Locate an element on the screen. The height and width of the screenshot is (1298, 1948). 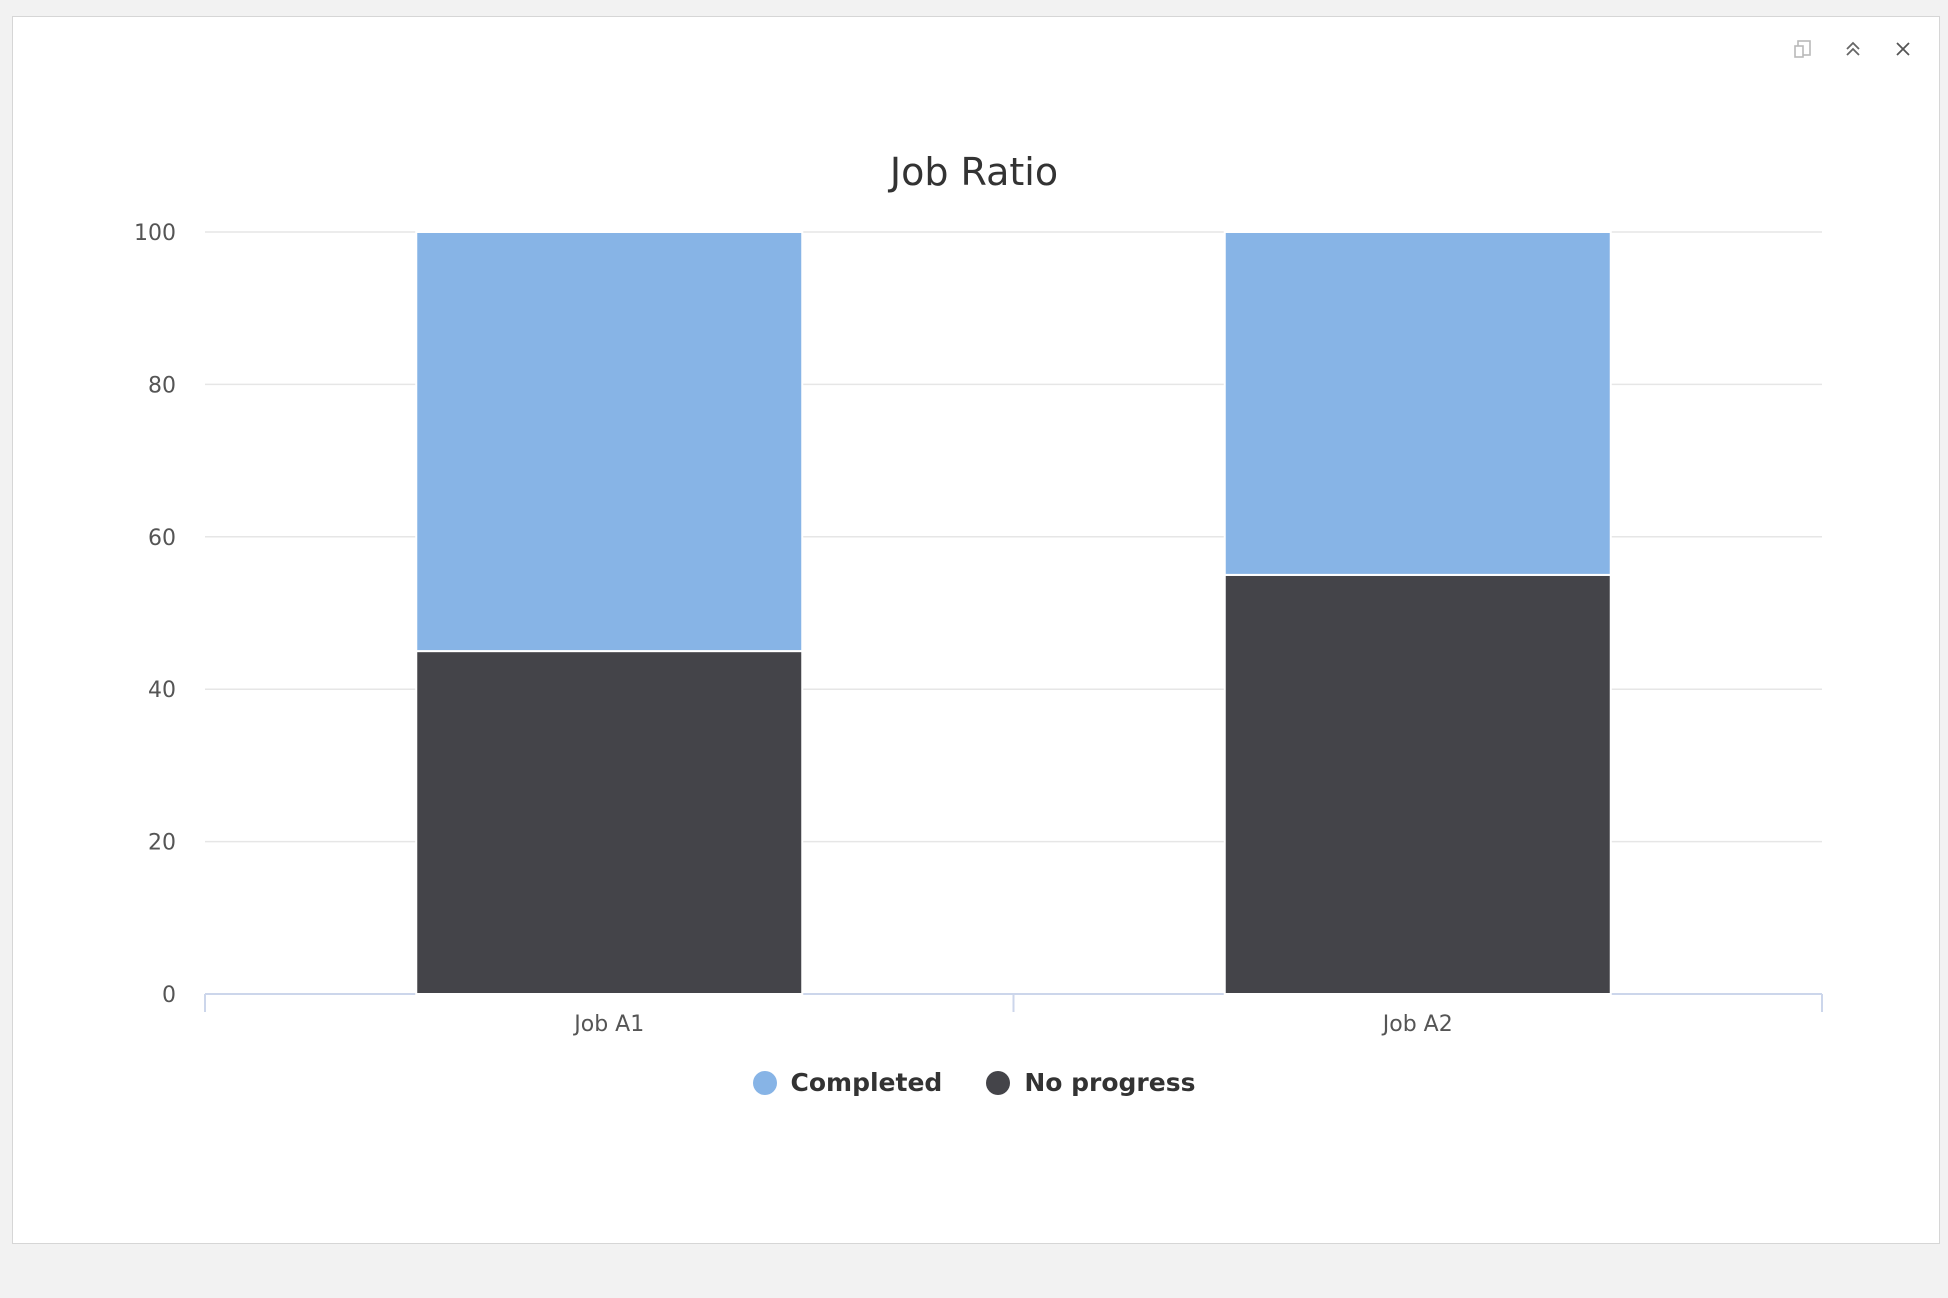
y-tick-label: 80 is located at coordinates (162, 385).